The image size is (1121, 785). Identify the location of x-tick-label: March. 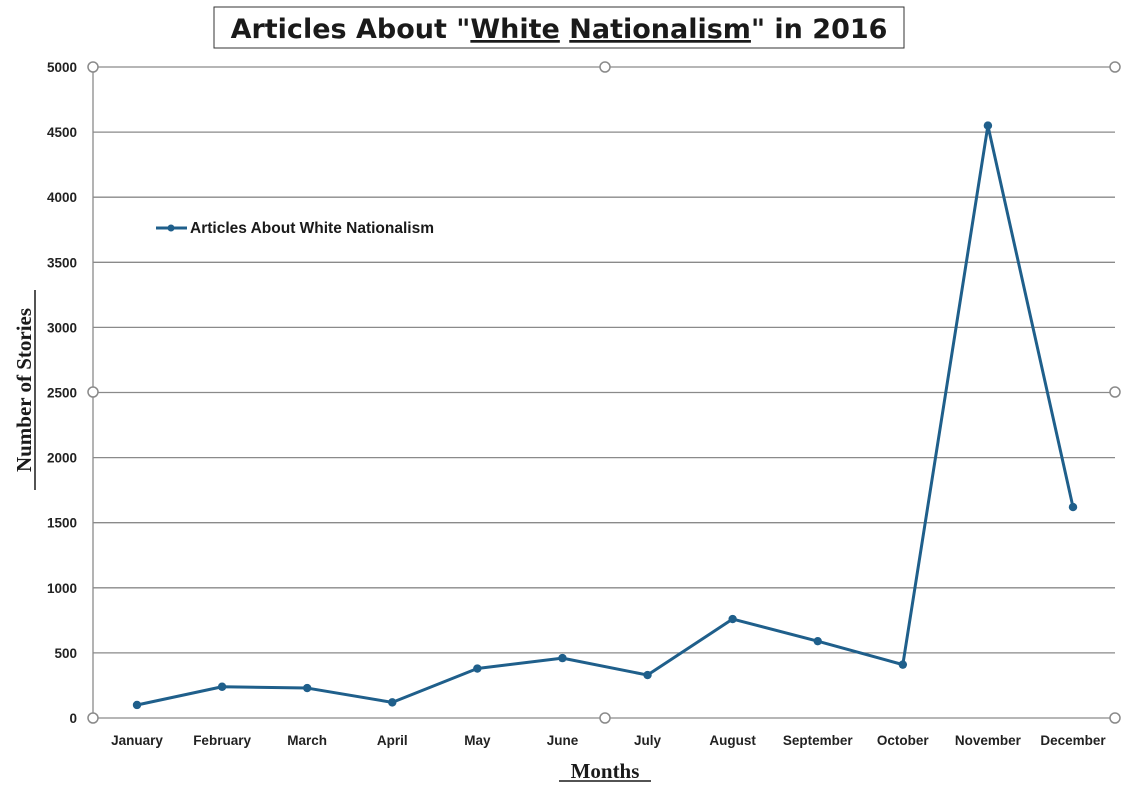
(307, 740).